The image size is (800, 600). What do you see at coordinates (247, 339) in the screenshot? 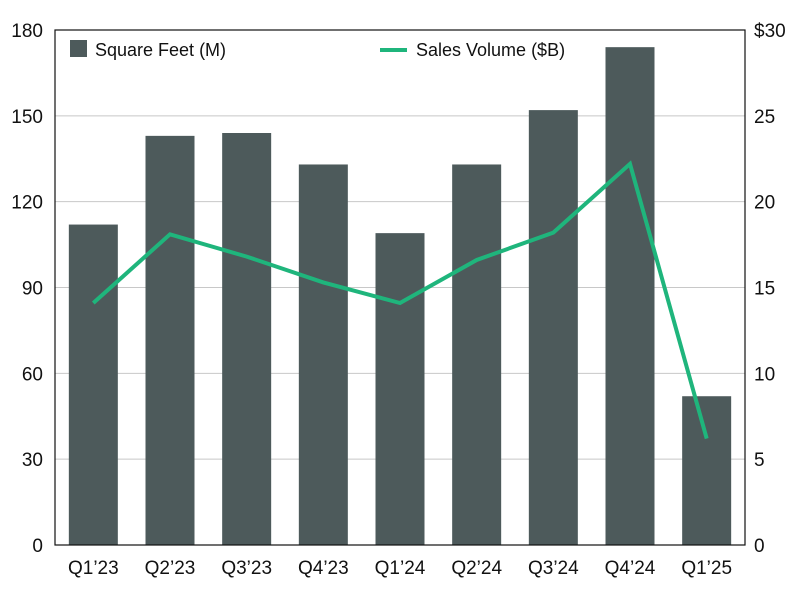
I see `bar-Q3’23` at bounding box center [247, 339].